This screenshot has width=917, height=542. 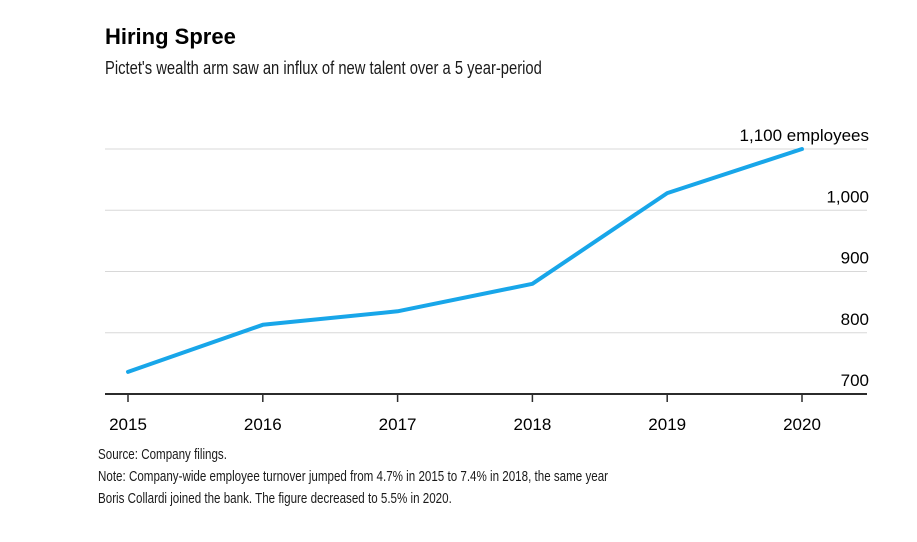 What do you see at coordinates (855, 258) in the screenshot?
I see `y-tick-label: 900` at bounding box center [855, 258].